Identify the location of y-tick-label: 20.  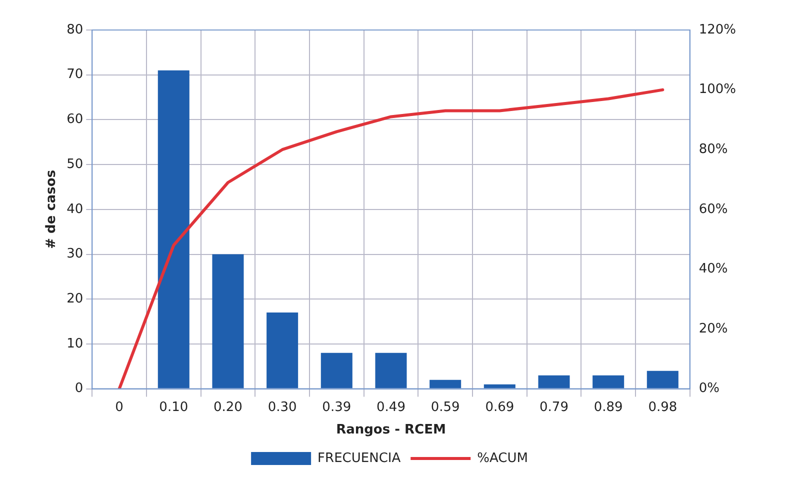
(75, 298).